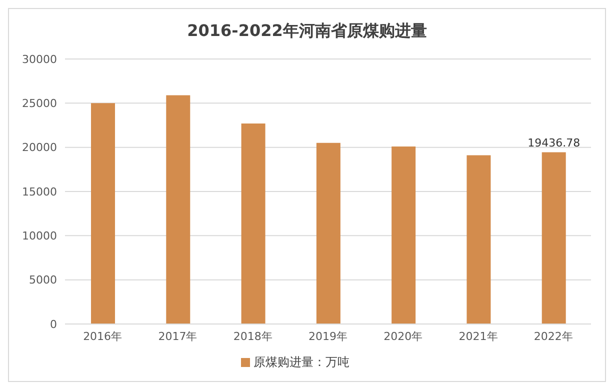 The height and width of the screenshot is (388, 612). What do you see at coordinates (102, 336) in the screenshot?
I see `x-tick-label: 2016年` at bounding box center [102, 336].